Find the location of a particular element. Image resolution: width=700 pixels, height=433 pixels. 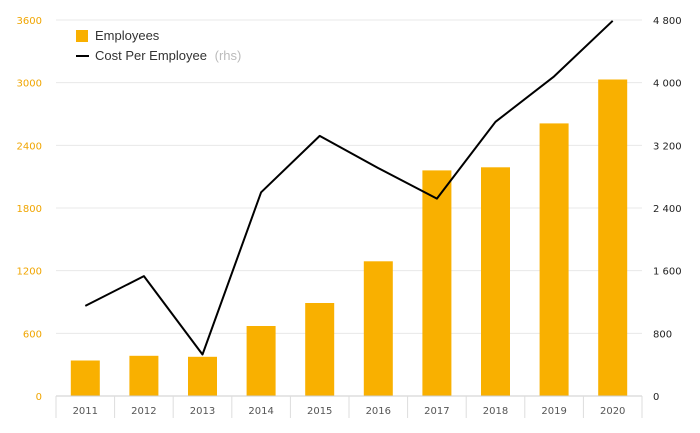

legend-swatch-employees is located at coordinates (82, 36).